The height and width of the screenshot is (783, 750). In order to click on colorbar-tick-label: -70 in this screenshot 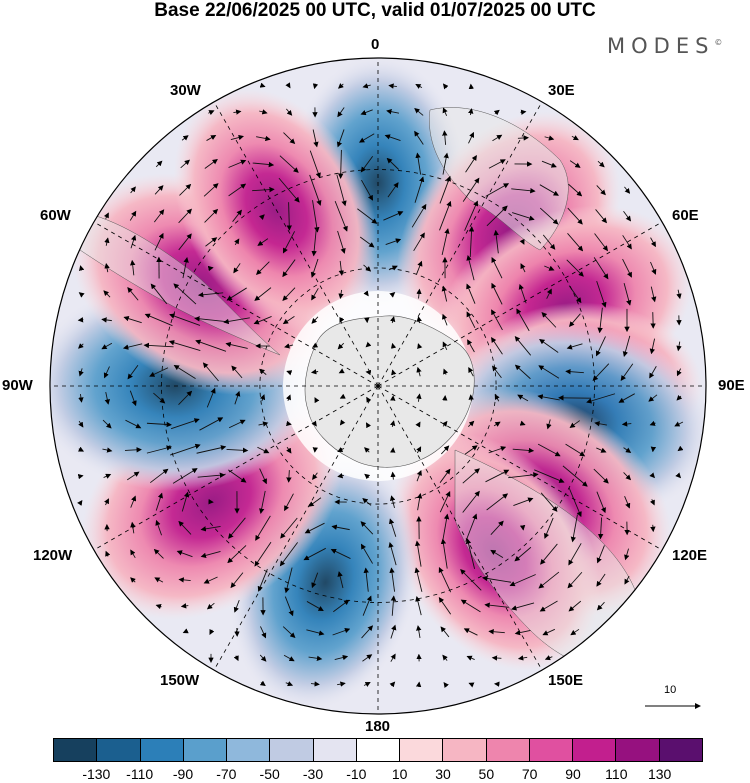, I will do `click(226, 774)`.